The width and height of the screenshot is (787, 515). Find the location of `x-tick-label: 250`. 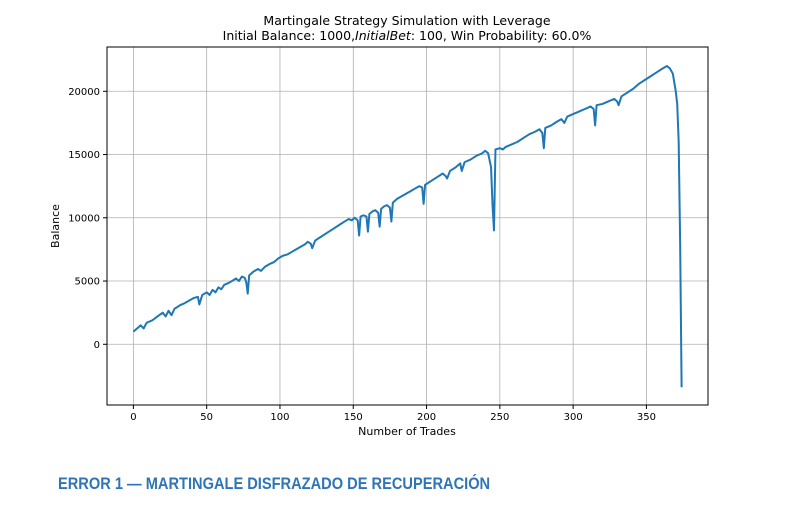

x-tick-label: 250 is located at coordinates (499, 417).